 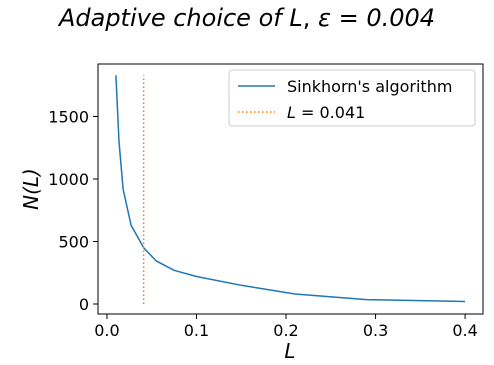 What do you see at coordinates (296, 18) in the screenshot?
I see `chart-title-var: L` at bounding box center [296, 18].